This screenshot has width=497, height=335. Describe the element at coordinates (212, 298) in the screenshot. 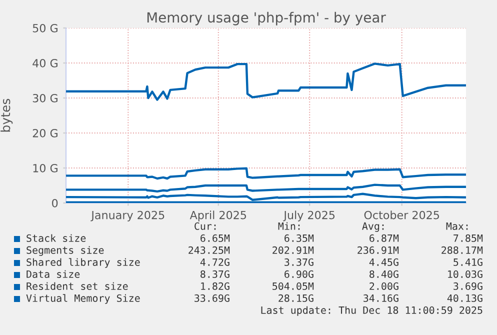

I see `text: 33.69G` at that location.